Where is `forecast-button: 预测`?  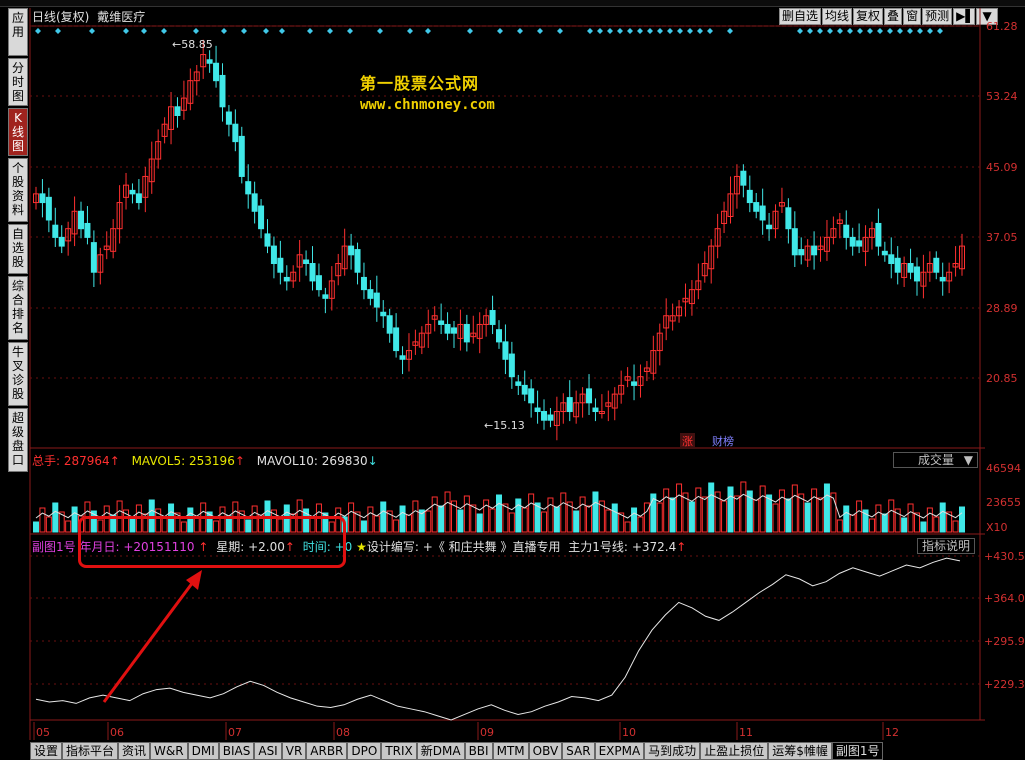
forecast-button: 预测 is located at coordinates (937, 16).